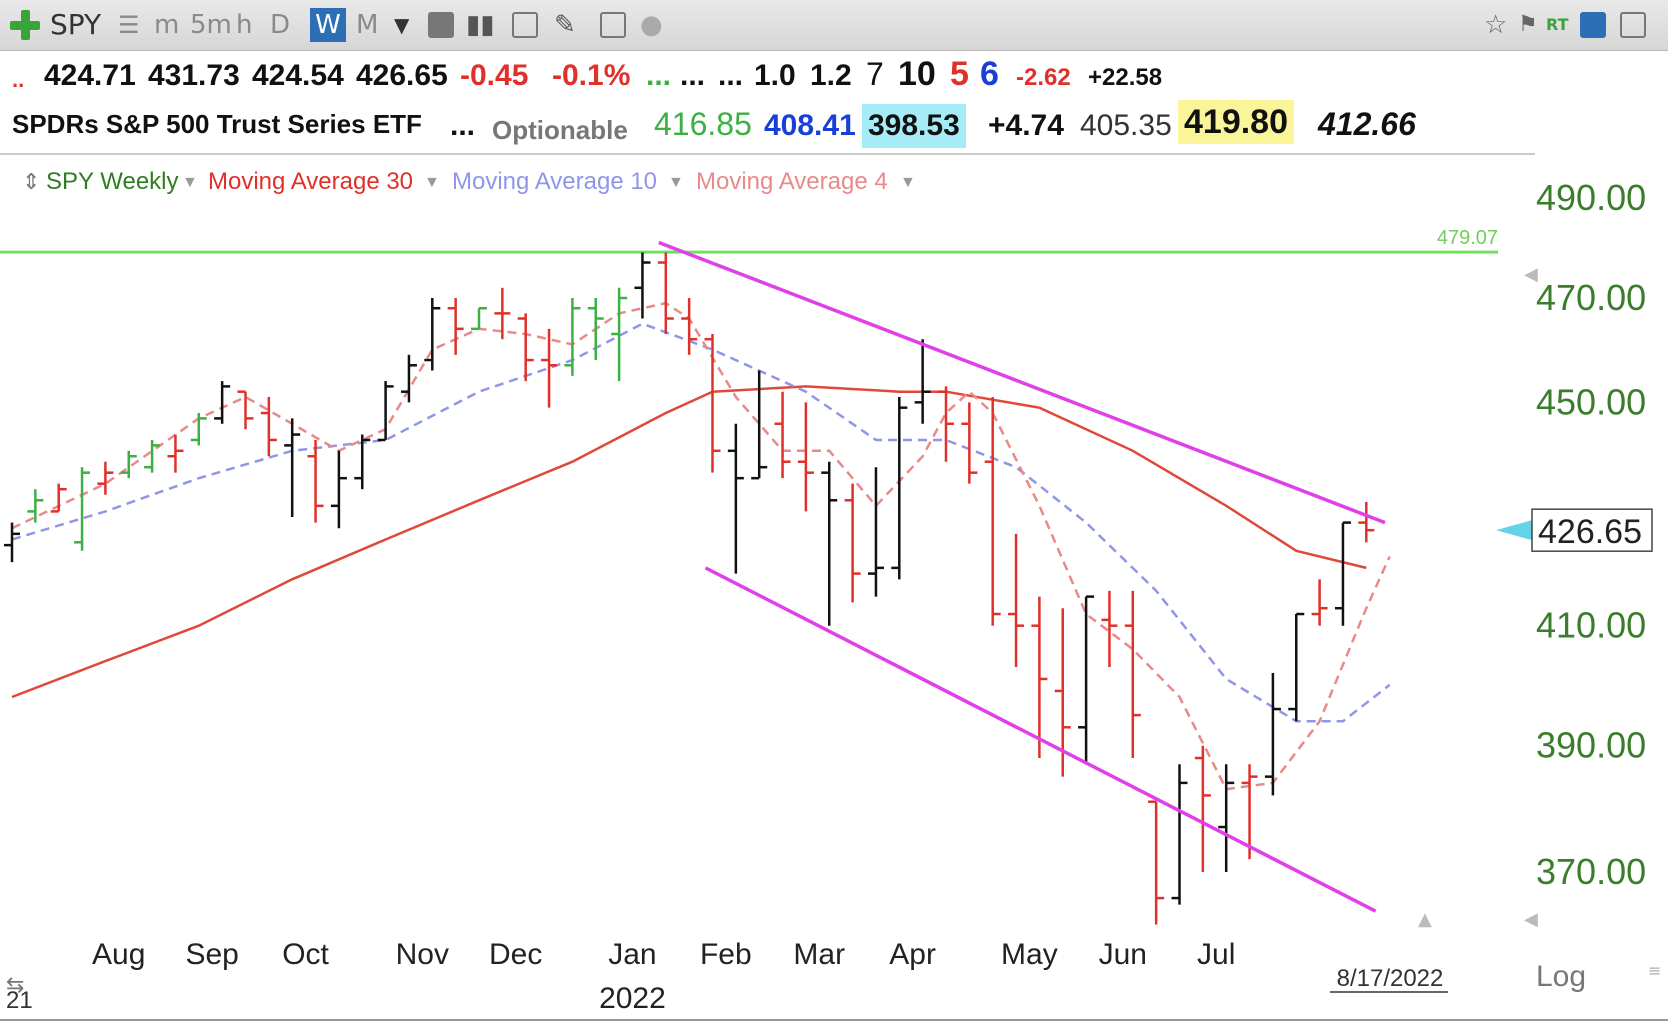 Image resolution: width=1668 pixels, height=1024 pixels. What do you see at coordinates (494, 75) in the screenshot?
I see `change-value: -0.45` at bounding box center [494, 75].